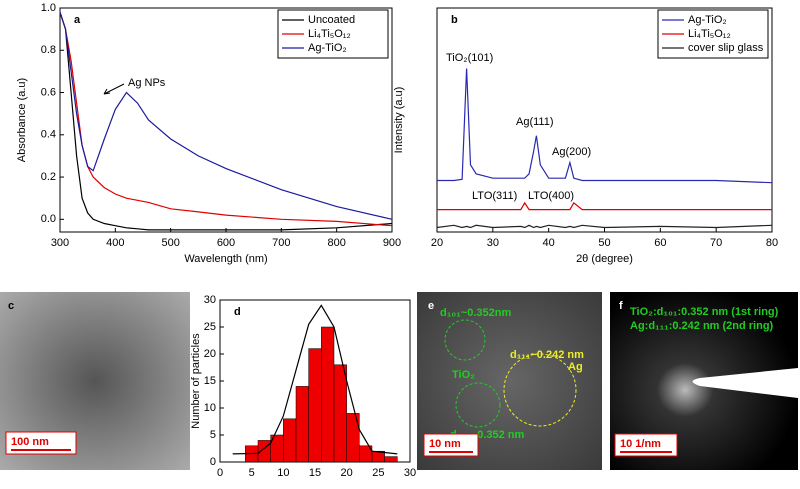 This screenshot has width=800, height=489. I want to click on y-tick-label: 0.4, so click(48, 135).